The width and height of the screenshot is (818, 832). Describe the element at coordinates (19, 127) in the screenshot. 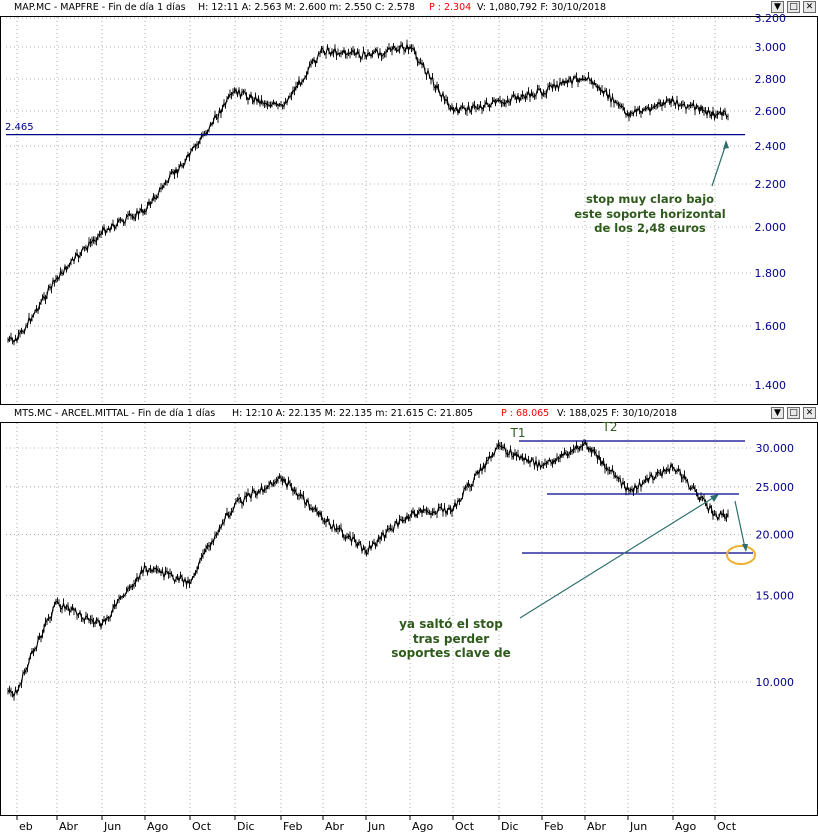

I see `top-support-label: 2.465` at that location.